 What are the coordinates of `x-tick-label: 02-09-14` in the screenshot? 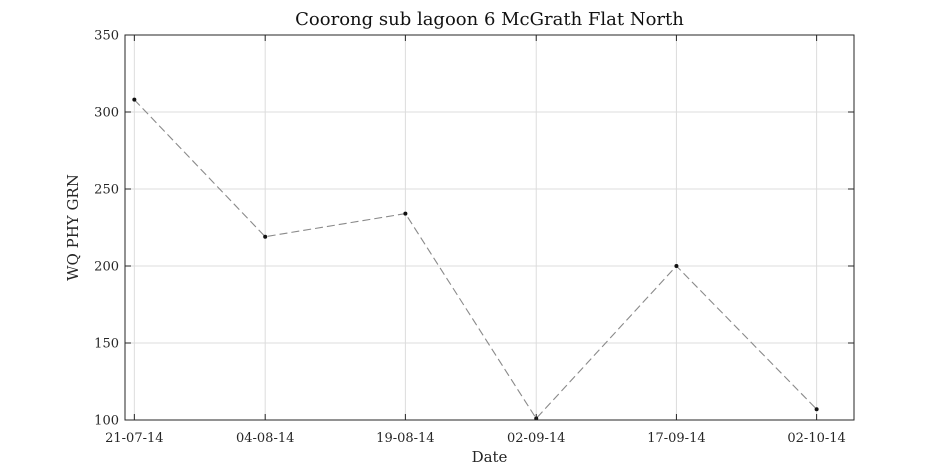 It's located at (536, 438).